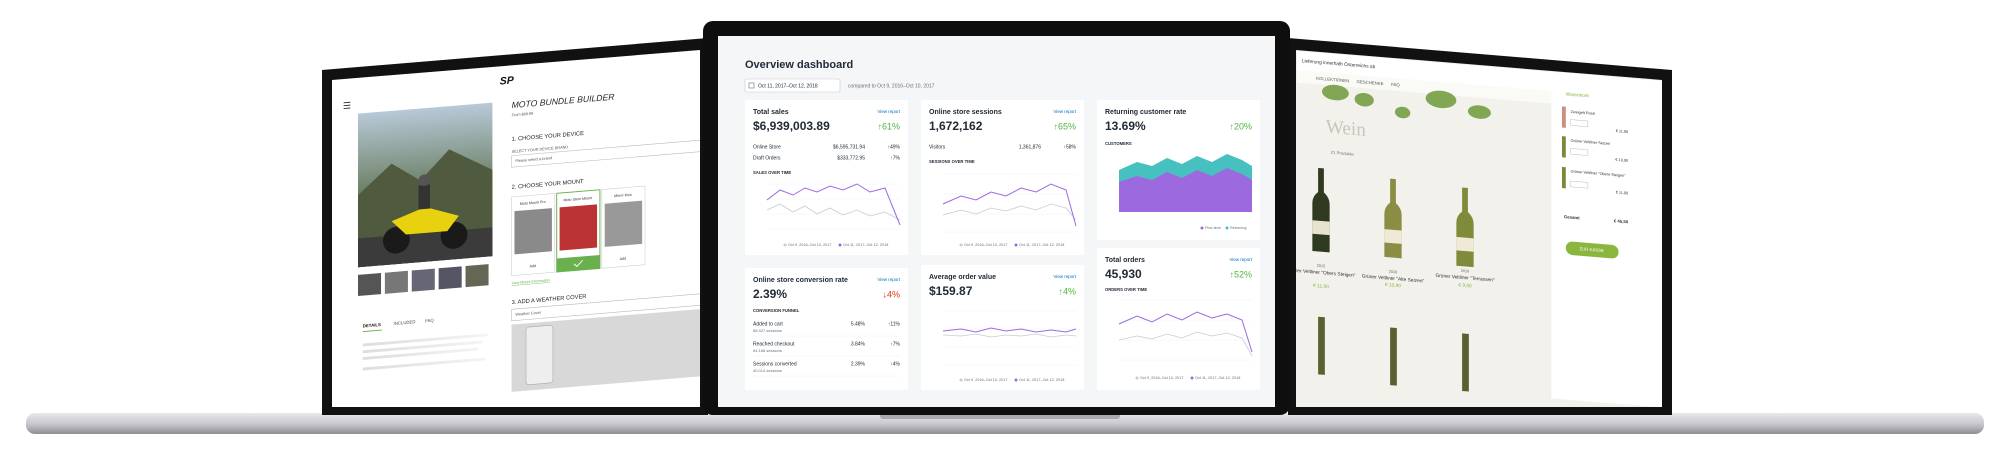 This screenshot has height=454, width=2000. What do you see at coordinates (507, 80) in the screenshot?
I see `logo: SP` at bounding box center [507, 80].